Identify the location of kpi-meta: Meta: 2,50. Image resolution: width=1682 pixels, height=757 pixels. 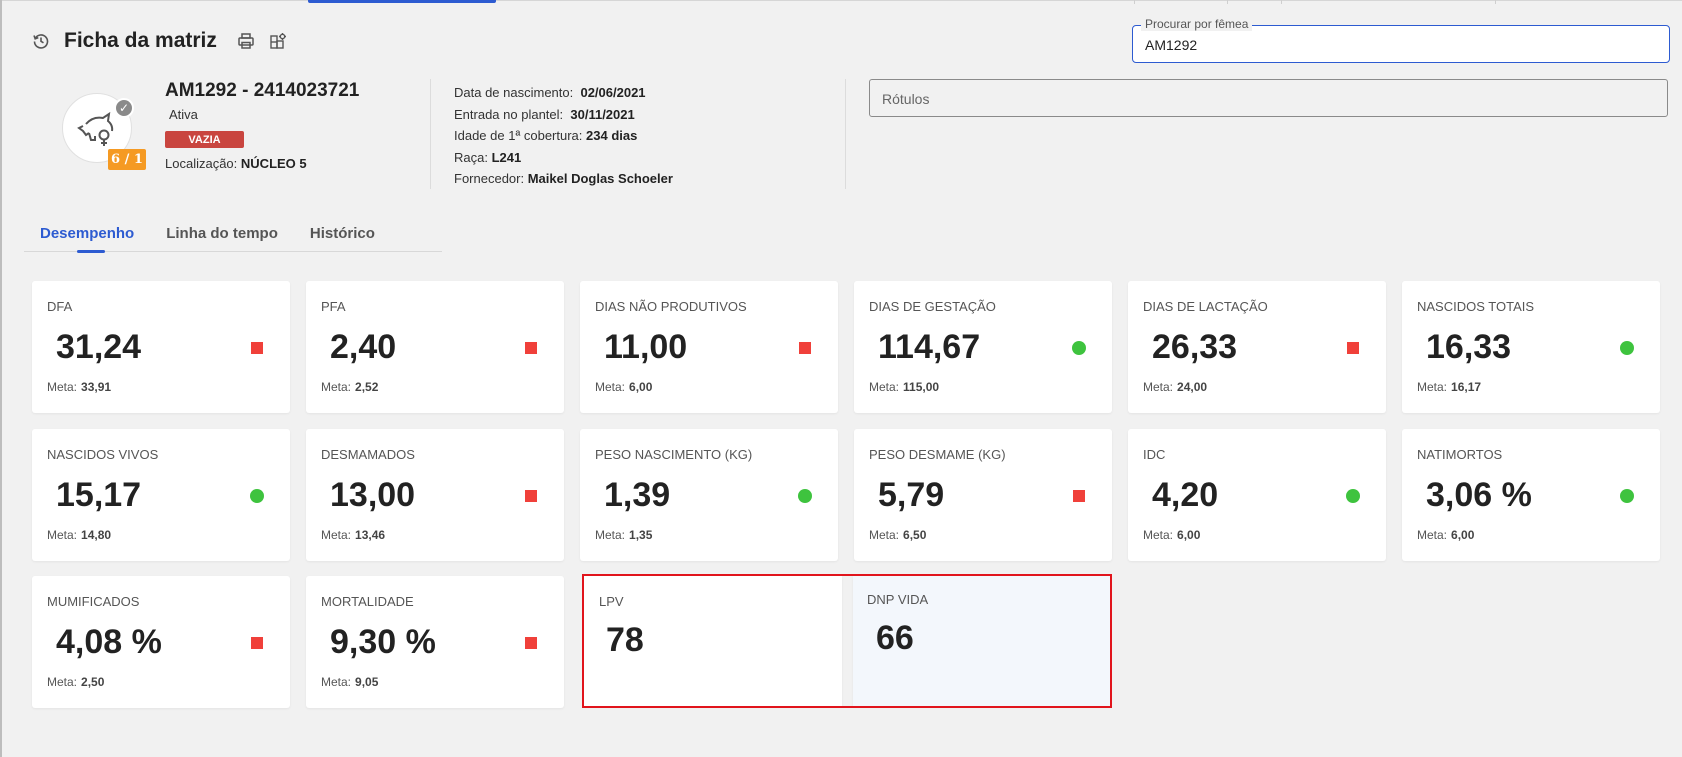
(75, 682).